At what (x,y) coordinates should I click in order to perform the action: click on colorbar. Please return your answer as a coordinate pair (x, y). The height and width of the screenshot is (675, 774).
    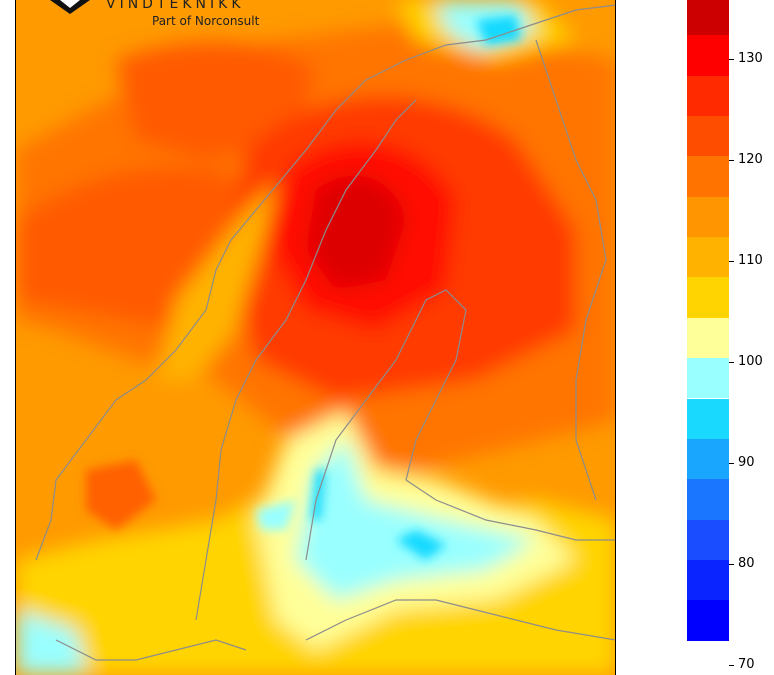
    Looking at the image, I should click on (708, 337).